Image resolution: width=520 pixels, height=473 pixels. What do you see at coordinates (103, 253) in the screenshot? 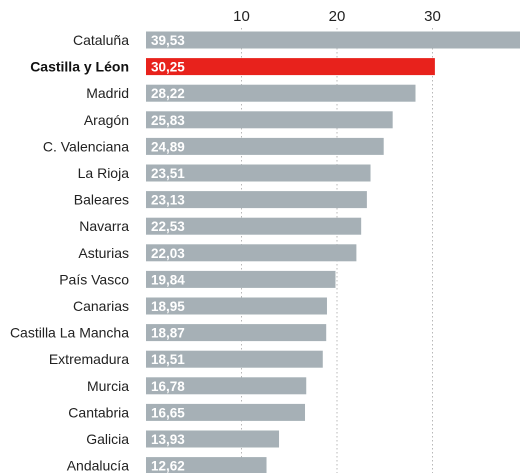
I see `category-label: Asturias` at bounding box center [103, 253].